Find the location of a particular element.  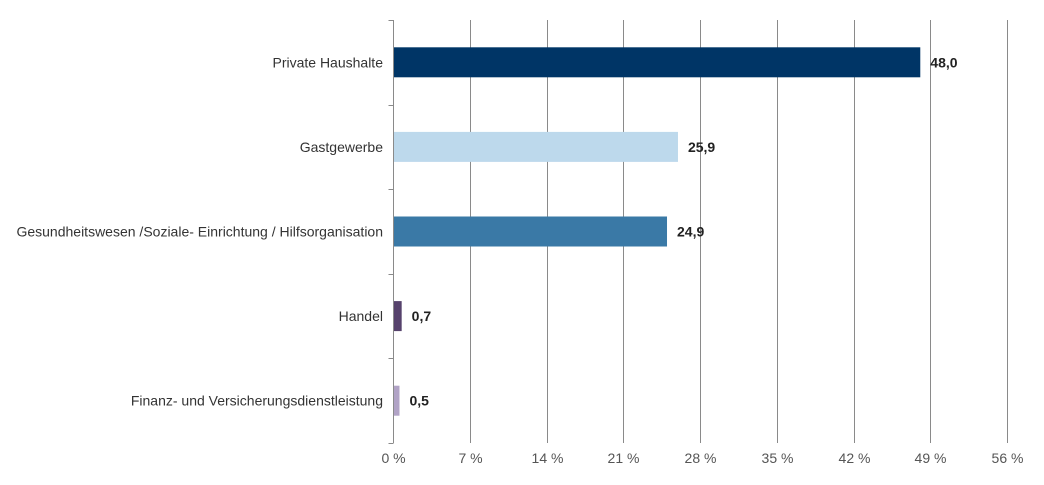

x-tick-label: 14 % is located at coordinates (548, 458).